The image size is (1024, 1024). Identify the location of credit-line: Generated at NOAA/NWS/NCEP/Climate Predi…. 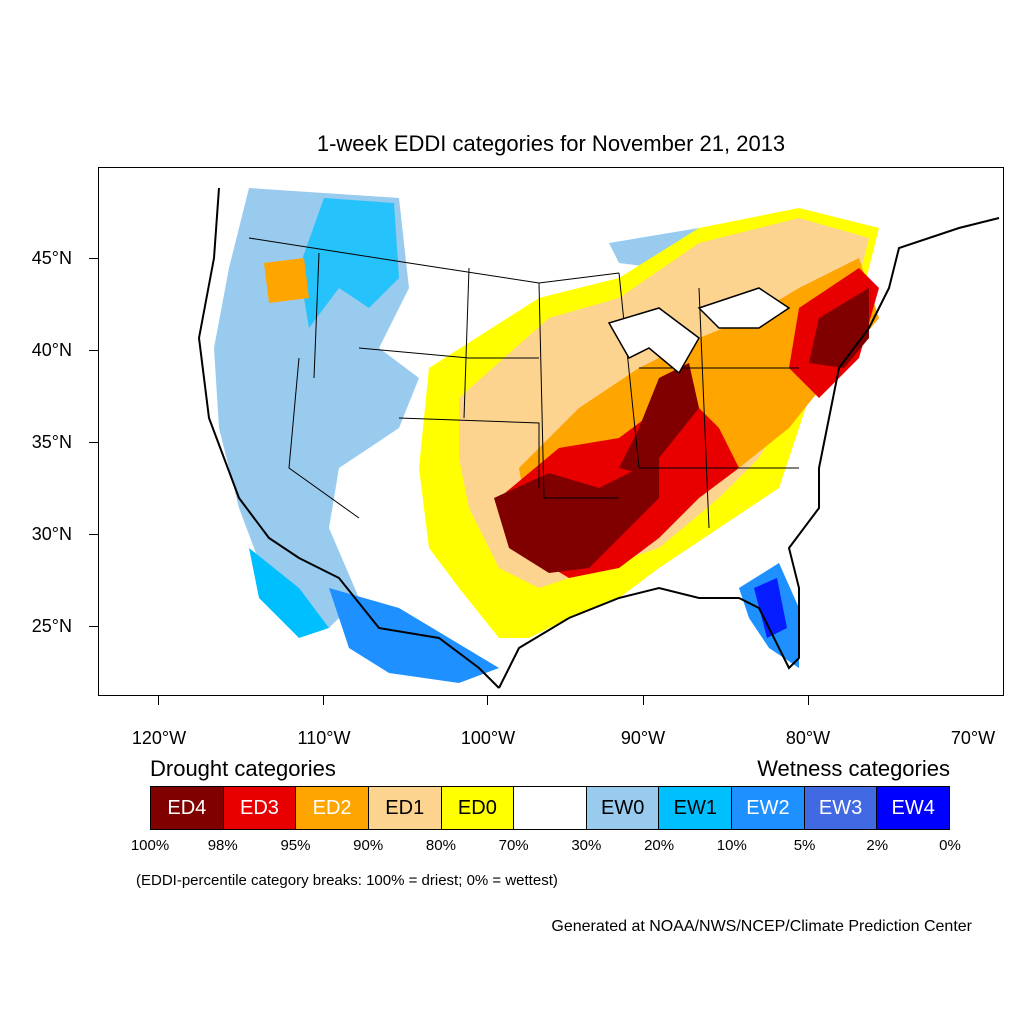
(761, 926).